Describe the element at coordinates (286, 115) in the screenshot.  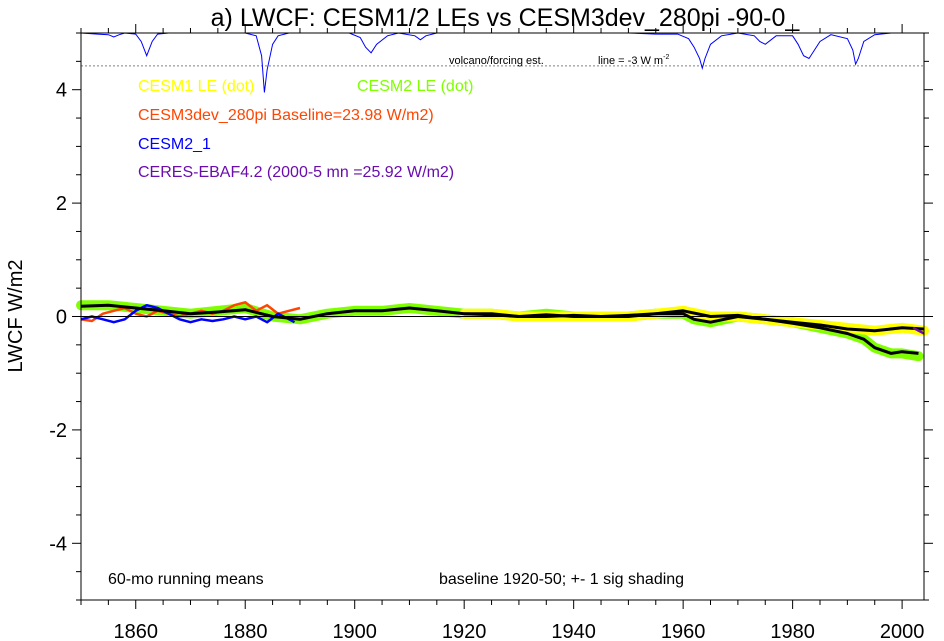
I see `legend-item-cesm3dev: CESM3dev_280pi Baseline=23.98 W/m2)` at that location.